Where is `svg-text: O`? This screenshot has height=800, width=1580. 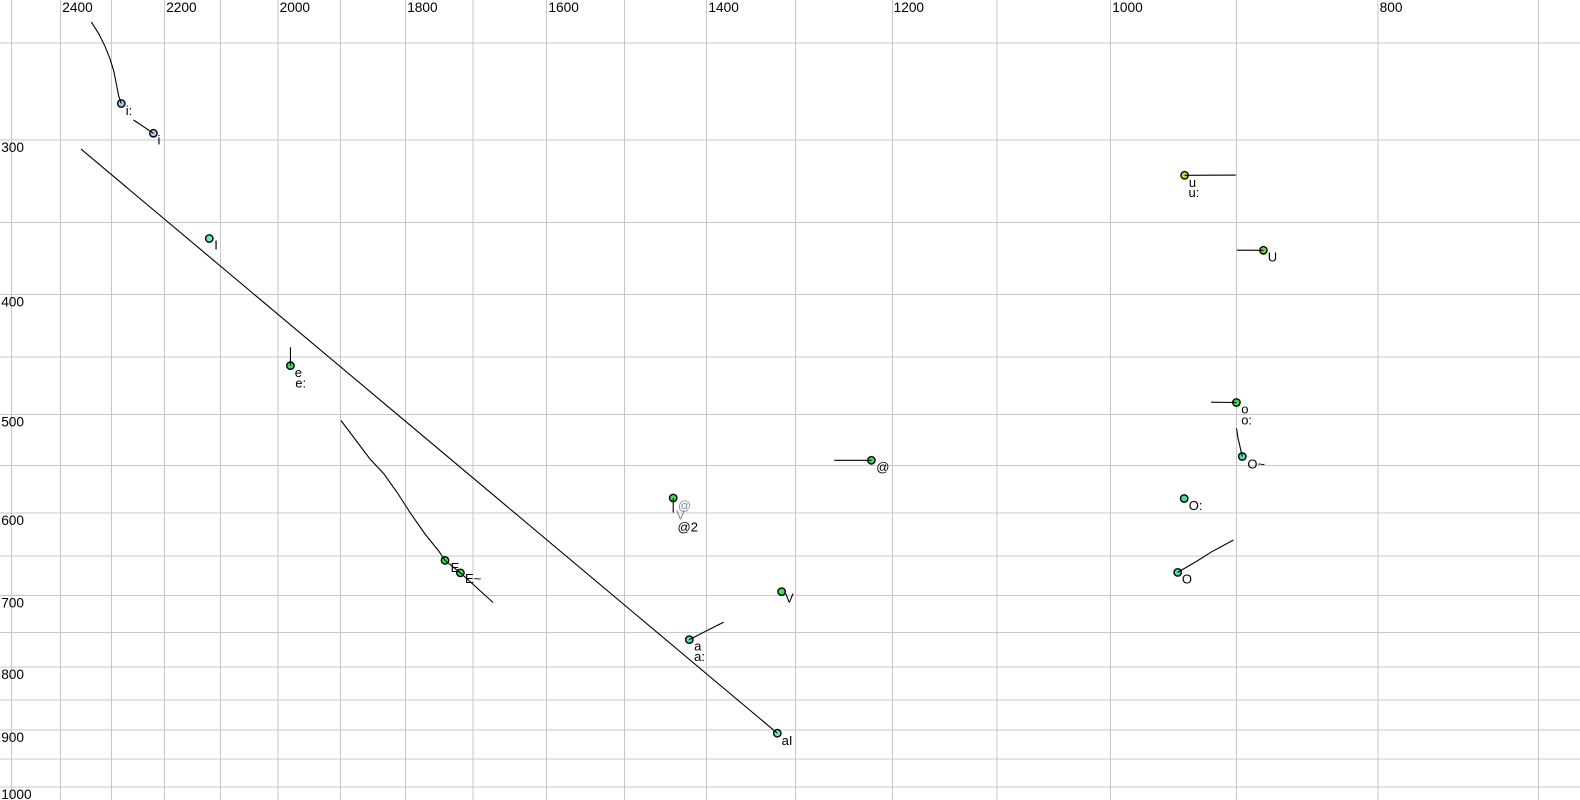 svg-text: O is located at coordinates (1187, 579).